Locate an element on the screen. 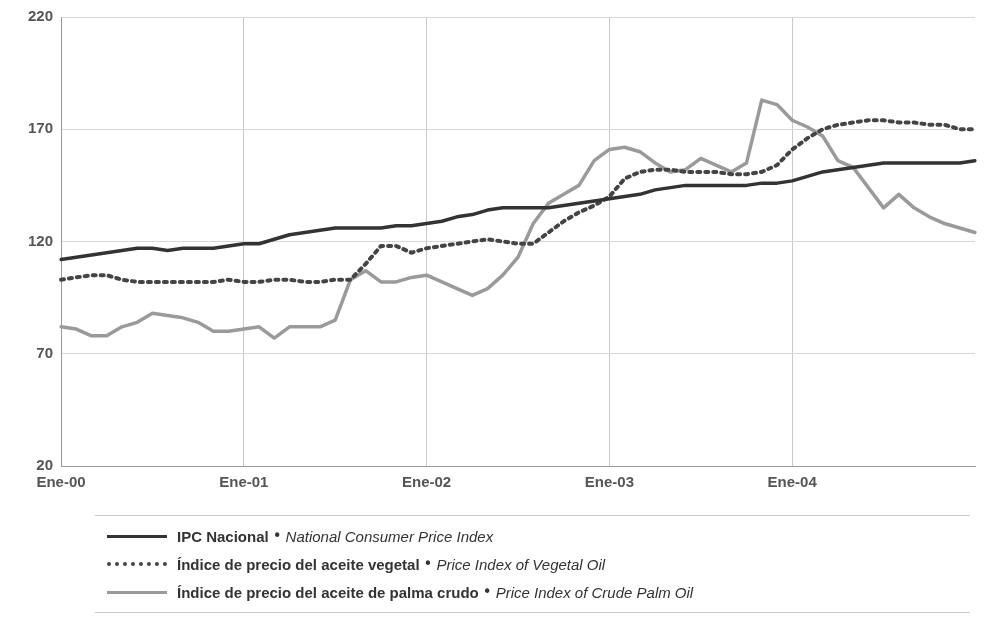 This screenshot has height=623, width=1005. legend-label: IPC Nacional • National Consumer Price Index is located at coordinates (335, 536).